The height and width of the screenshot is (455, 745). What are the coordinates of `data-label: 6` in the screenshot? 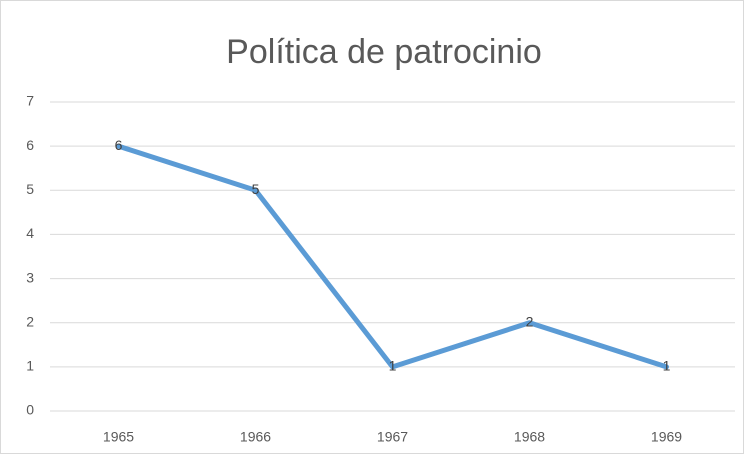 It's located at (119, 145).